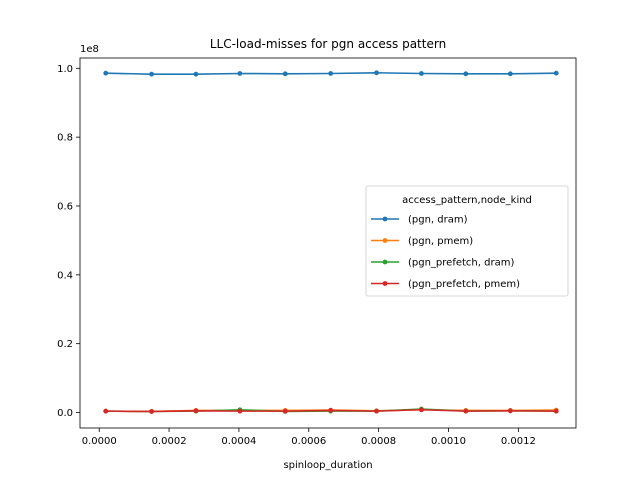 The image size is (640, 480). Describe the element at coordinates (65, 275) in the screenshot. I see `y-tick-label: 0.4` at that location.